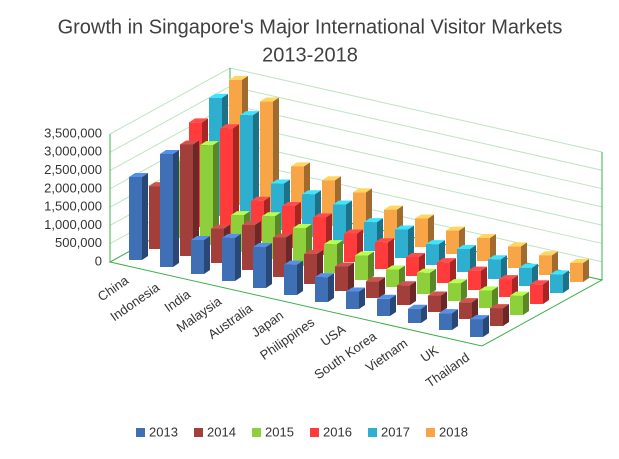  I want to click on grid-line, so click(356, 110).